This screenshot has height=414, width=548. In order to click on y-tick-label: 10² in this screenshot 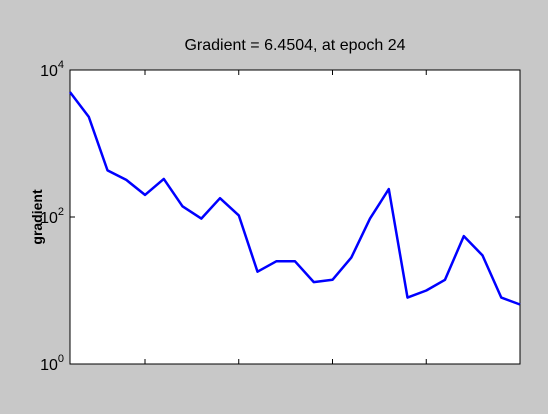, I will do `click(52, 216)`.